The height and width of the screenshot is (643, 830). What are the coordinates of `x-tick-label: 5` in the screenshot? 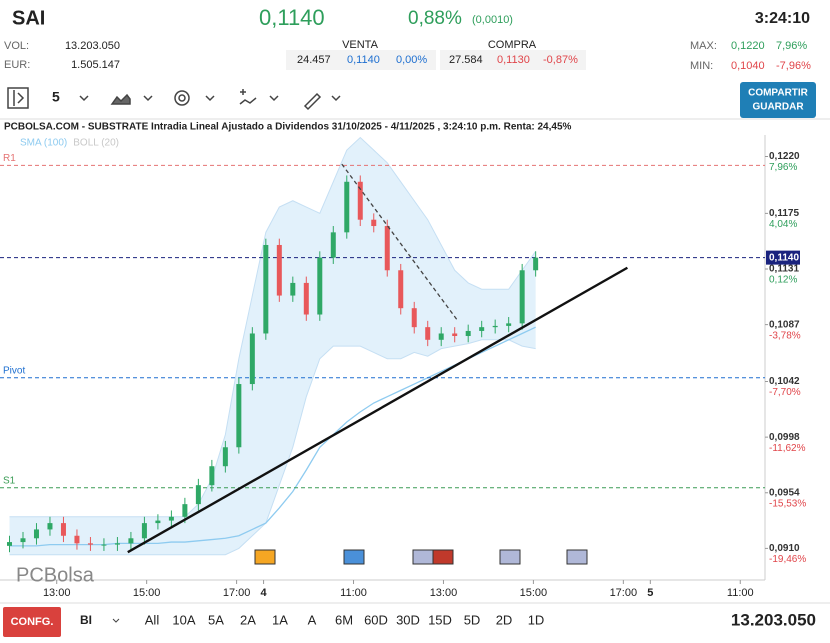 It's located at (650, 593).